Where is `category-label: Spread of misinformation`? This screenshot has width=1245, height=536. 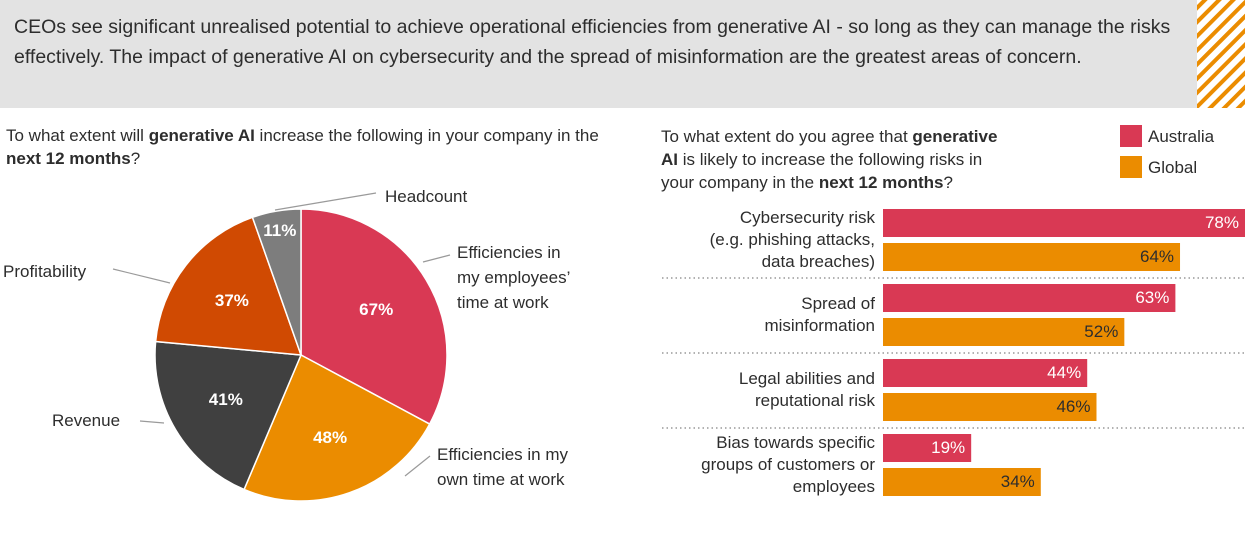 category-label: Spread of misinformation is located at coordinates (819, 314).